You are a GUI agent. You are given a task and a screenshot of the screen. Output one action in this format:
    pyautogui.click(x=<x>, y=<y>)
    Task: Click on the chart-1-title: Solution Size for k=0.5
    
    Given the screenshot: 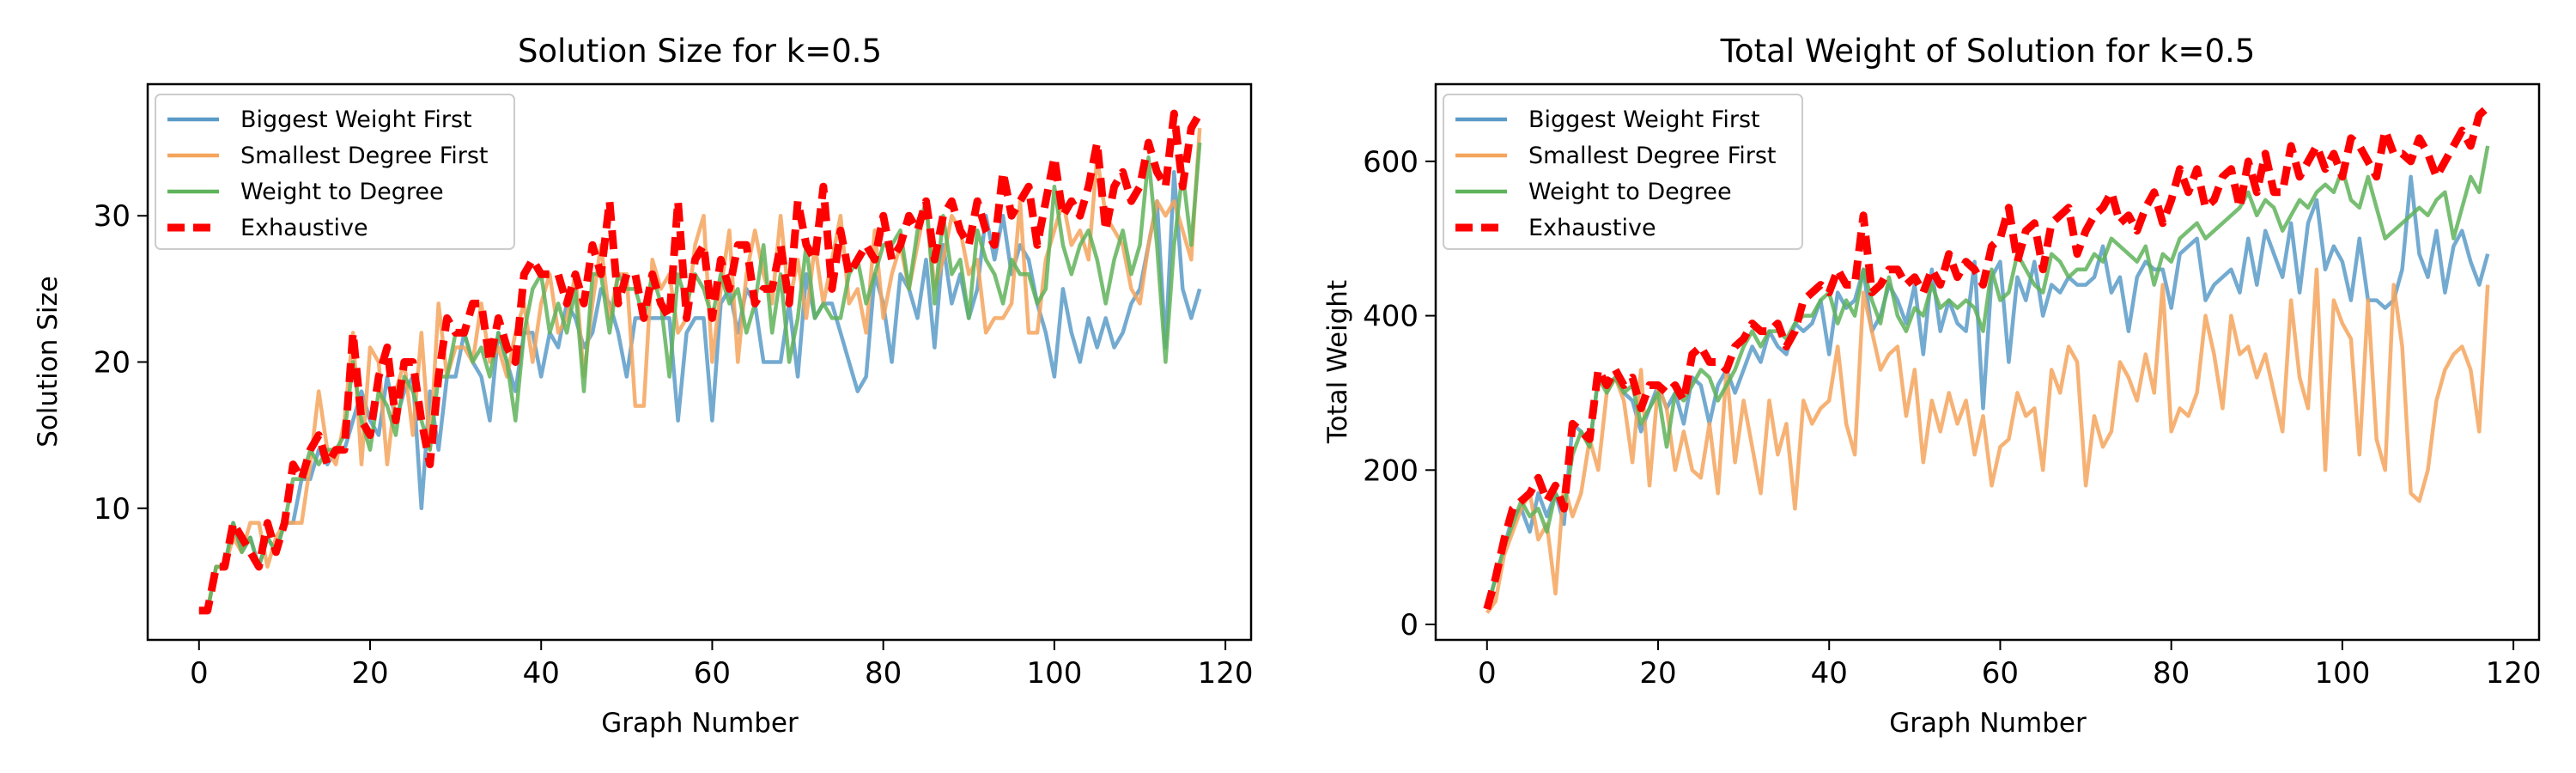 What is the action you would take?
    pyautogui.click(x=700, y=51)
    